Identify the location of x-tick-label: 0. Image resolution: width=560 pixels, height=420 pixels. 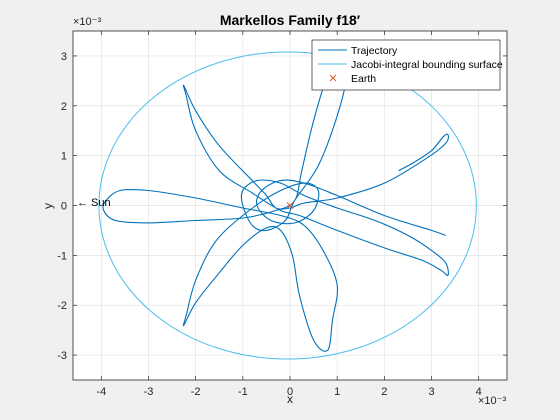
(290, 392).